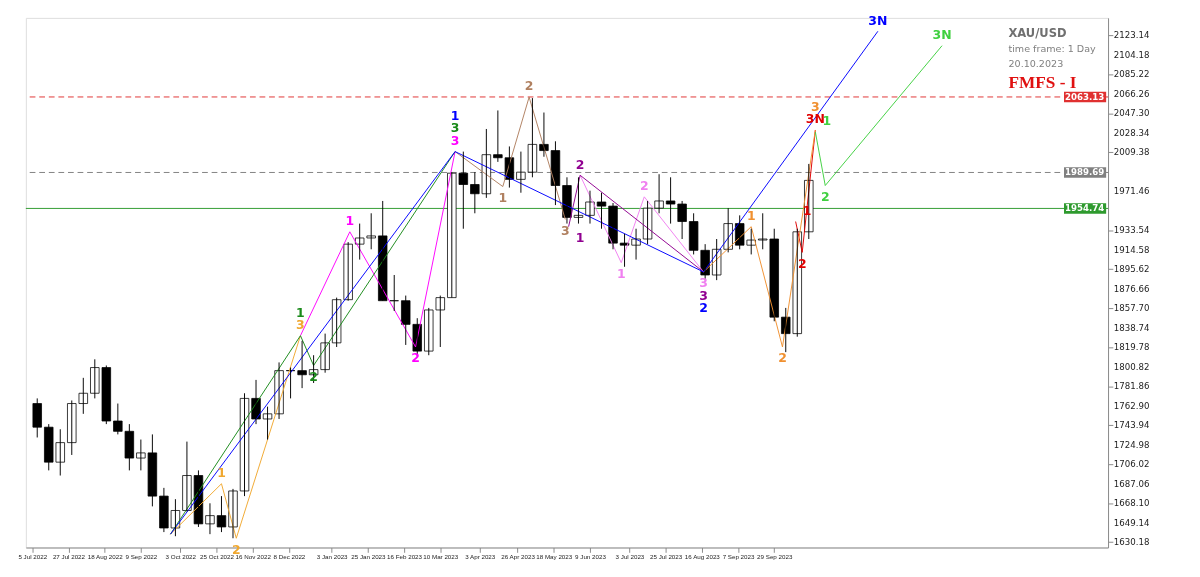 Image resolution: width=1200 pixels, height=577 pixels. Describe the element at coordinates (1131, 327) in the screenshot. I see `y-tick-label: 1838.74` at that location.